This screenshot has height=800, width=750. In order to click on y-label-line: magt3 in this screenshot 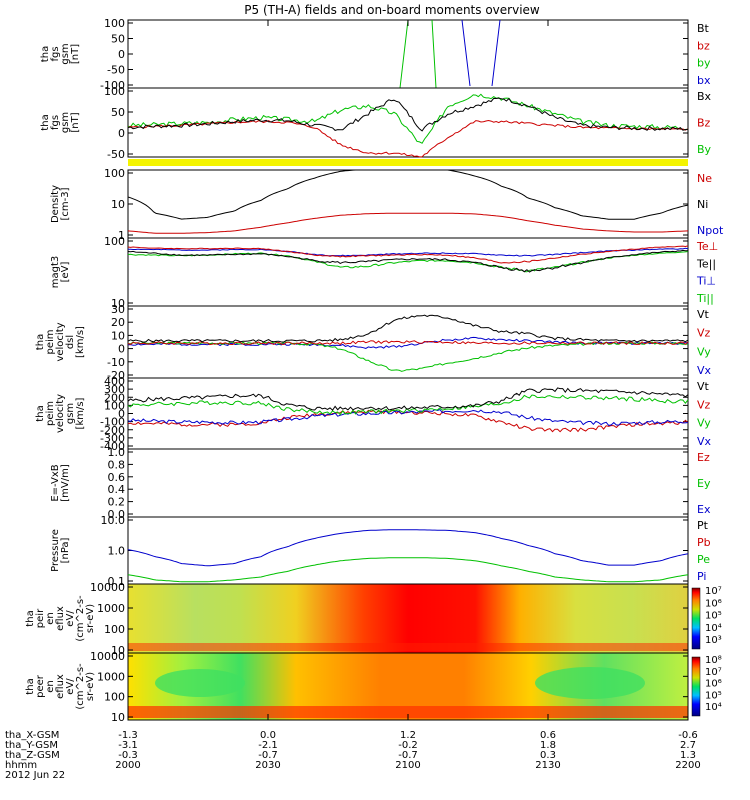, I will do `click(55, 272)`.